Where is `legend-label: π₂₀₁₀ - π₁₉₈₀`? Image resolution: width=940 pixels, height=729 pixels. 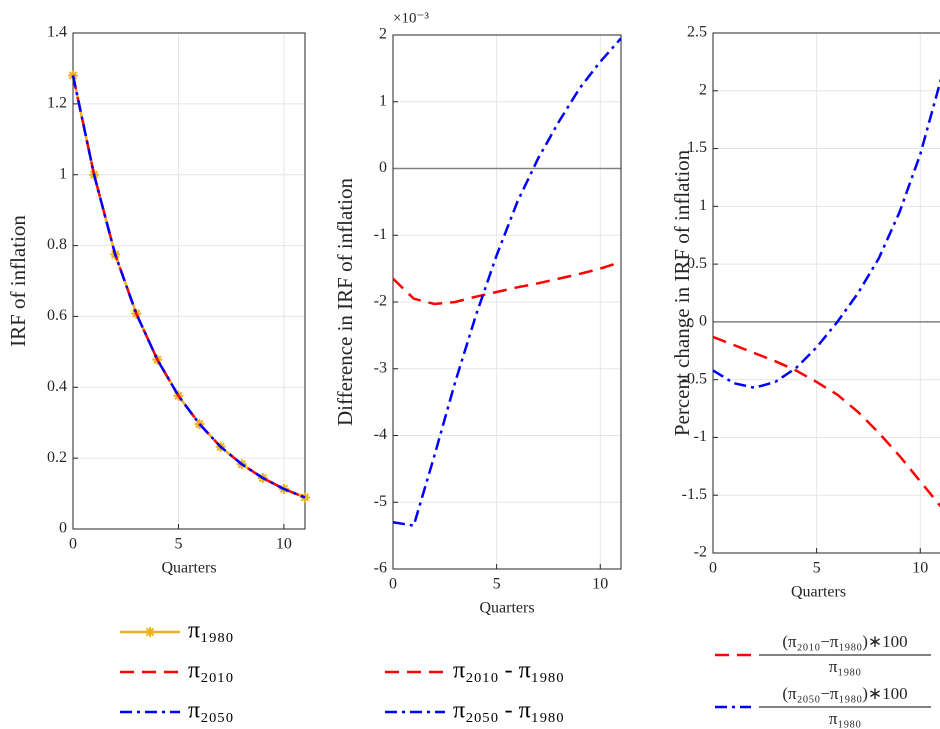
legend-label: π₂₀₁₀ - π₁₉₈₀ is located at coordinates (508, 671).